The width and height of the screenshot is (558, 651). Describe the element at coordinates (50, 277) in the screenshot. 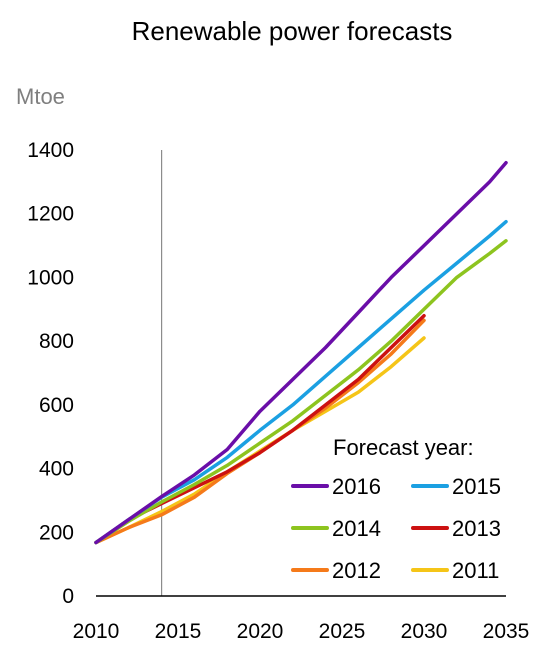

I see `y-tick-label: 1000` at that location.